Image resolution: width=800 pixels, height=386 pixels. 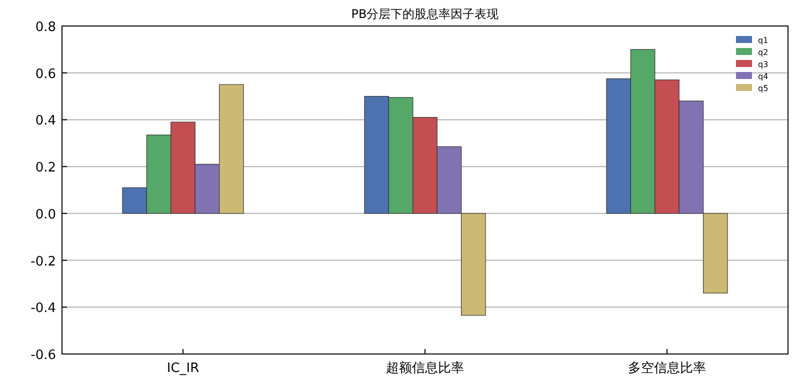 What do you see at coordinates (45, 214) in the screenshot?
I see `y-tick-label: 0.0` at bounding box center [45, 214].